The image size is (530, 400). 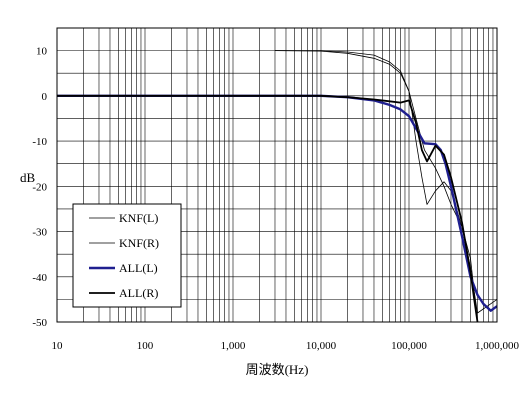 I want to click on legend-label: KNF(L), so click(x=138, y=218).